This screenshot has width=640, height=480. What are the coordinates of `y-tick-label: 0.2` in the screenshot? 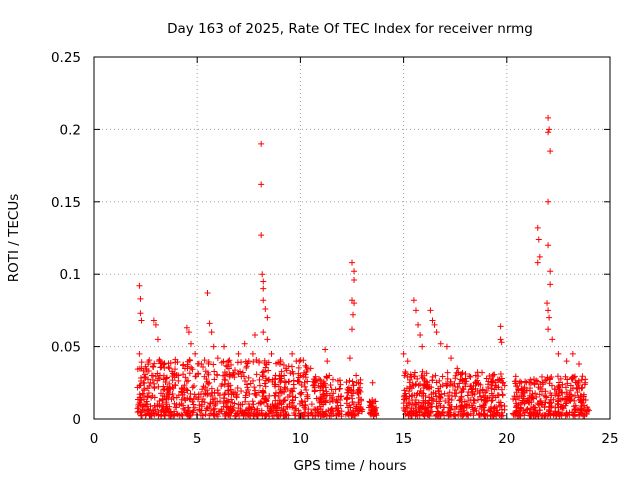 It's located at (70, 130).